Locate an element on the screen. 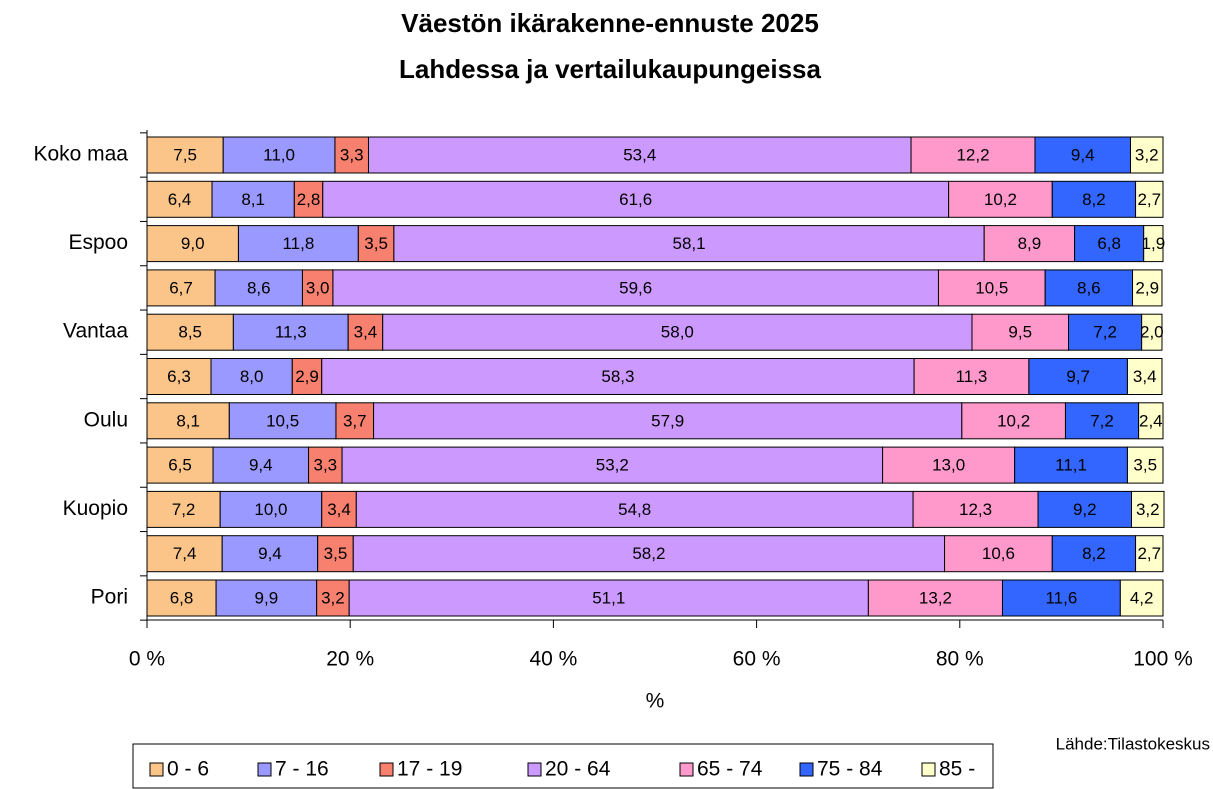 This screenshot has height=789, width=1213. value-label: 61,6 is located at coordinates (635, 199).